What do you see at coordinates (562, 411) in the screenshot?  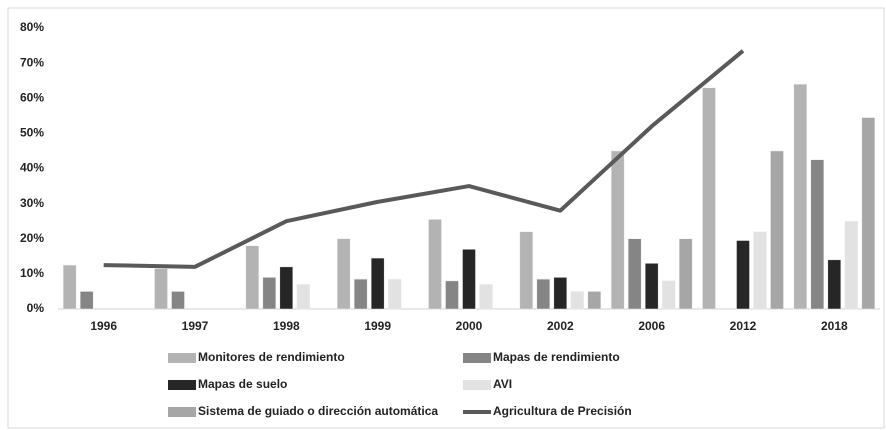 I see `legend-label: Agricultura de Precisión` at bounding box center [562, 411].